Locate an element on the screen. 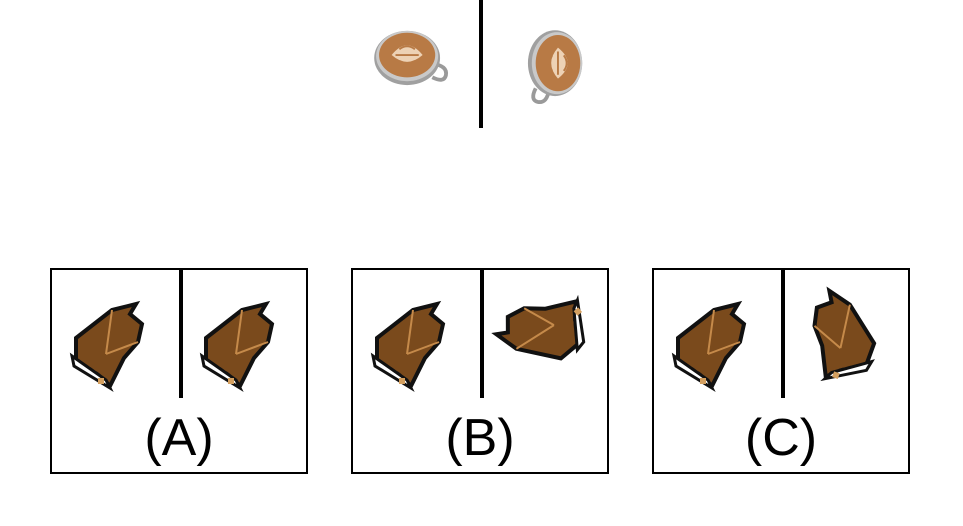 This screenshot has width=963, height=526. option-c-right-piano is located at coordinates (842, 338).